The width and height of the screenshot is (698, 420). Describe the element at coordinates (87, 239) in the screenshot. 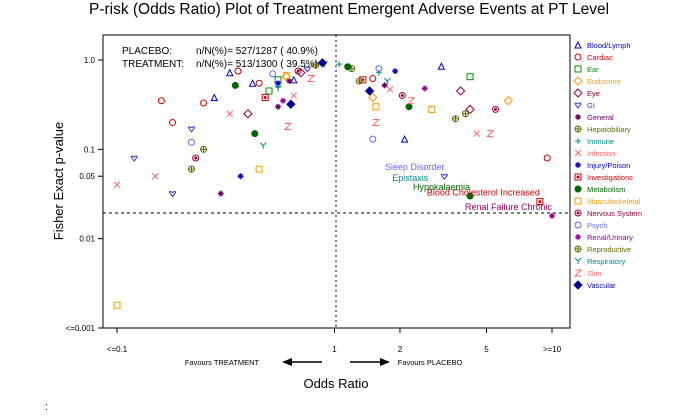

I see `y-tick-label: 0.01` at that location.